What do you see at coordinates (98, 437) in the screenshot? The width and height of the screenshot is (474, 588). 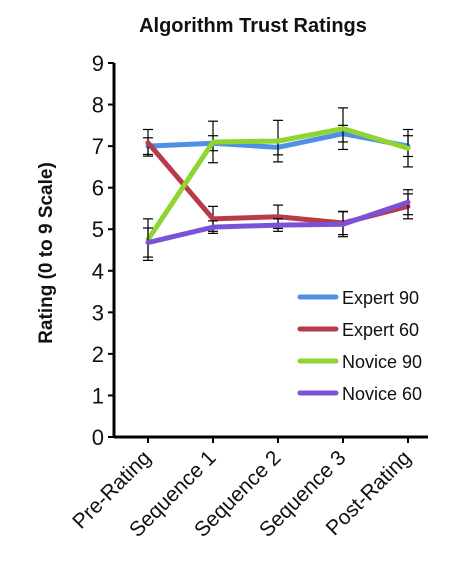 I see `y-tick-label: 0` at bounding box center [98, 437].